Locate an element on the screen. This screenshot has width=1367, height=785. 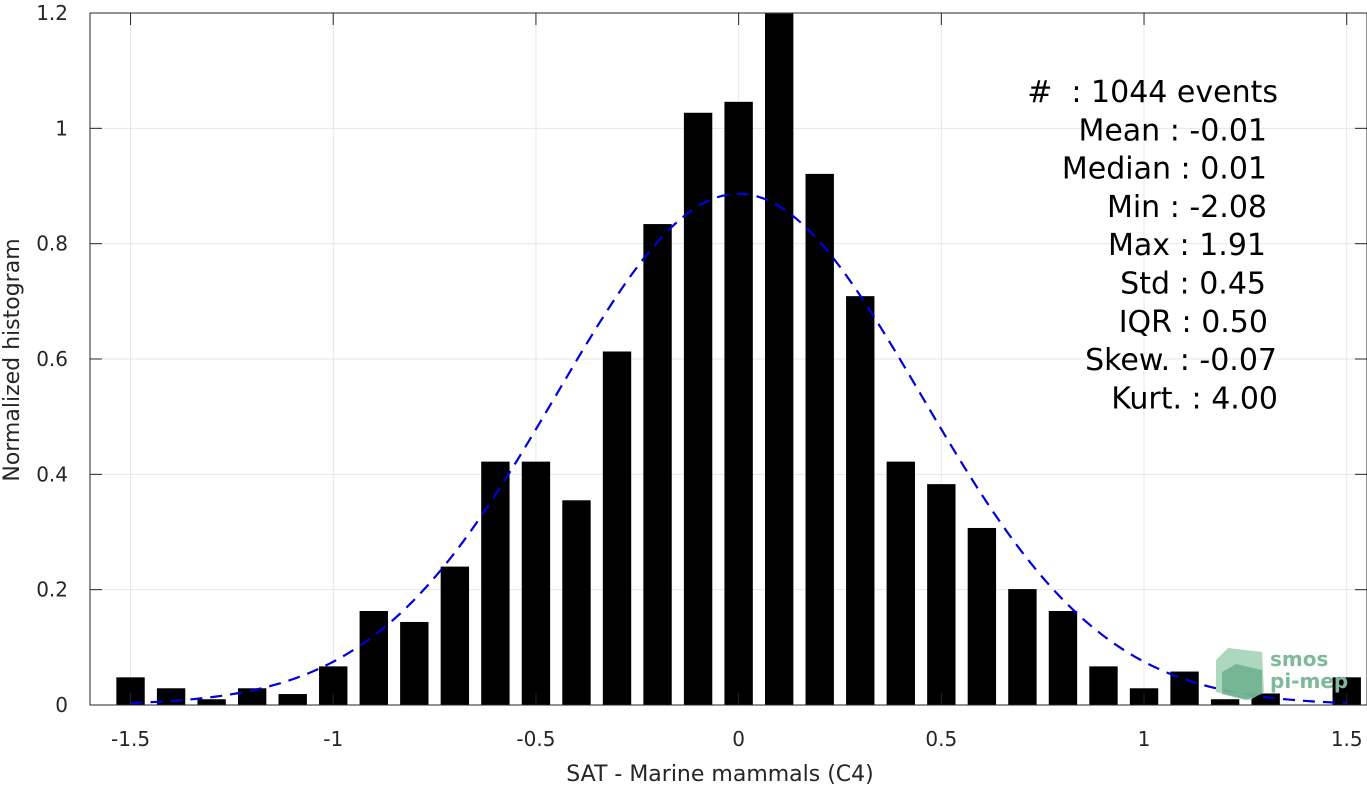
y-axis-title: Normalized histogram is located at coordinates (12, 359).